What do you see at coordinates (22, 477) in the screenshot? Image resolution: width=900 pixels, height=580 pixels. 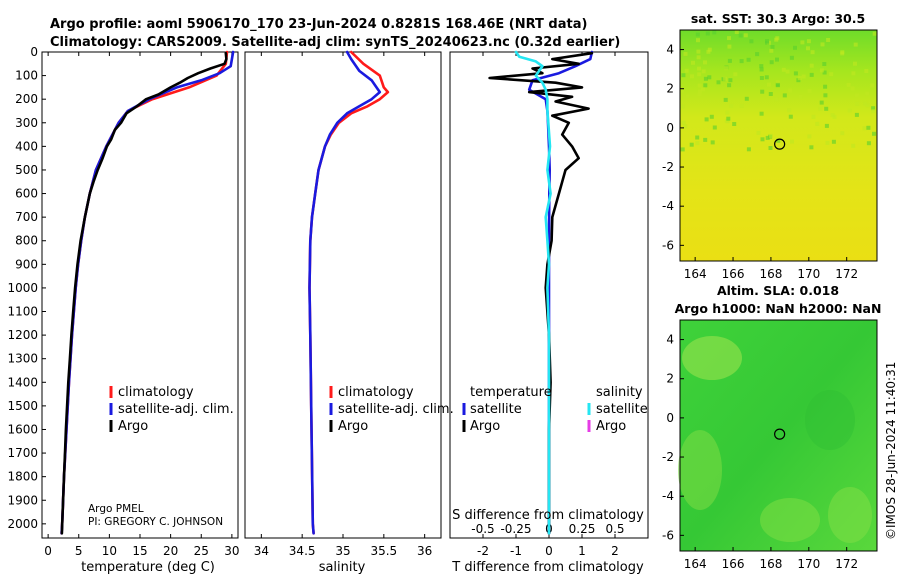 I see `y-tick-label: 1800` at bounding box center [22, 477].